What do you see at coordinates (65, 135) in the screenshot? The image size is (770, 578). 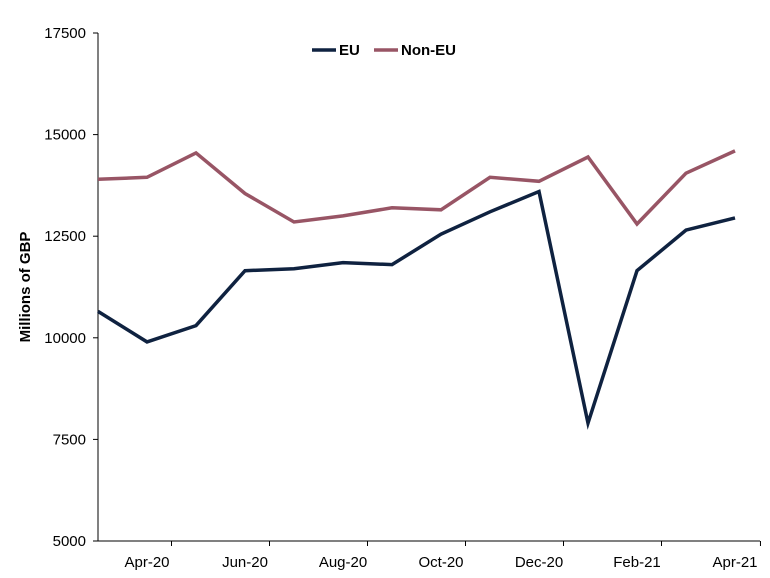 I see `y-tick-label: 15000` at bounding box center [65, 135].